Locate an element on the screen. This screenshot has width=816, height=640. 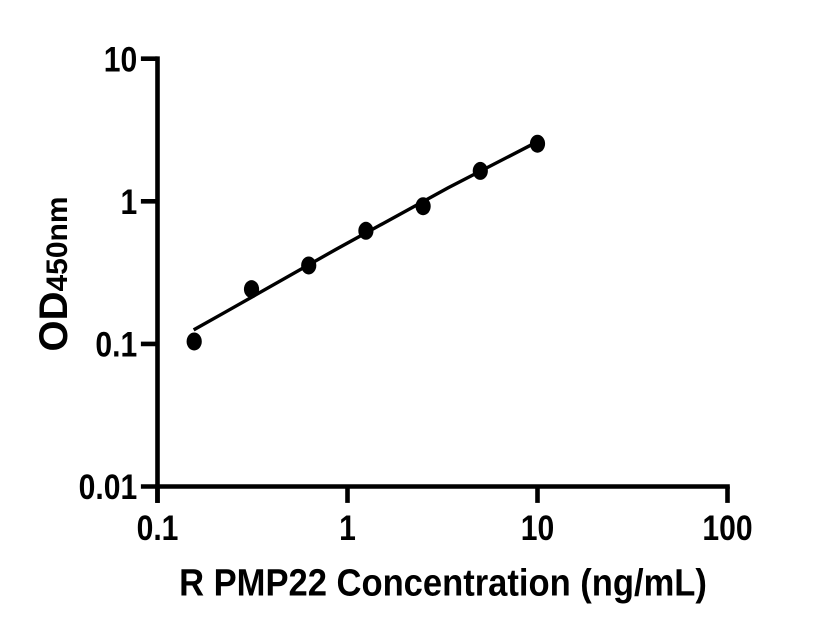
plot-area is located at coordinates (366, 242).